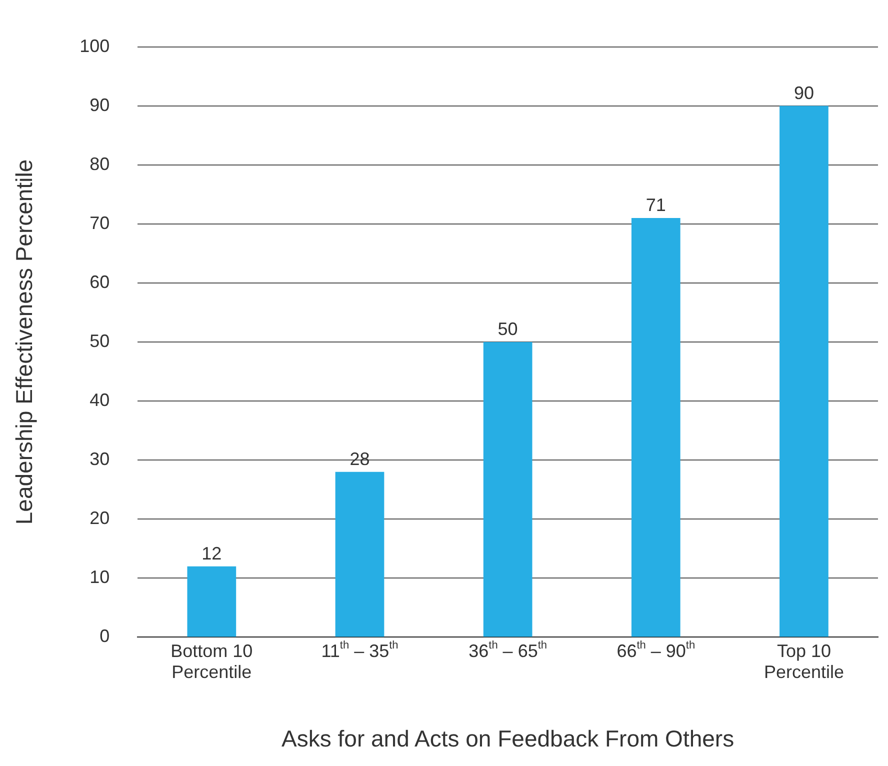 The image size is (888, 766). I want to click on data-label: 71, so click(656, 204).